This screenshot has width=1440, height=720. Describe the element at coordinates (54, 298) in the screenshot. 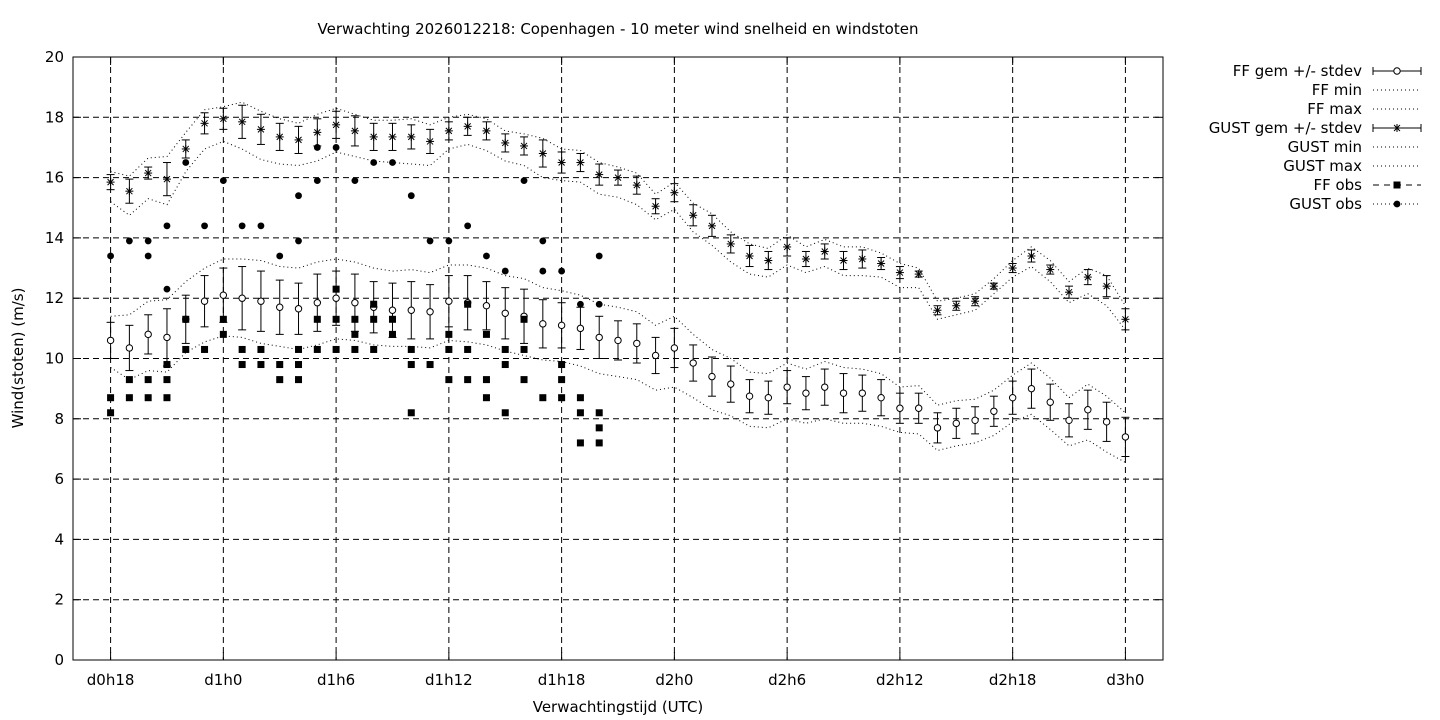

I see `y-tick-label: 12` at that location.